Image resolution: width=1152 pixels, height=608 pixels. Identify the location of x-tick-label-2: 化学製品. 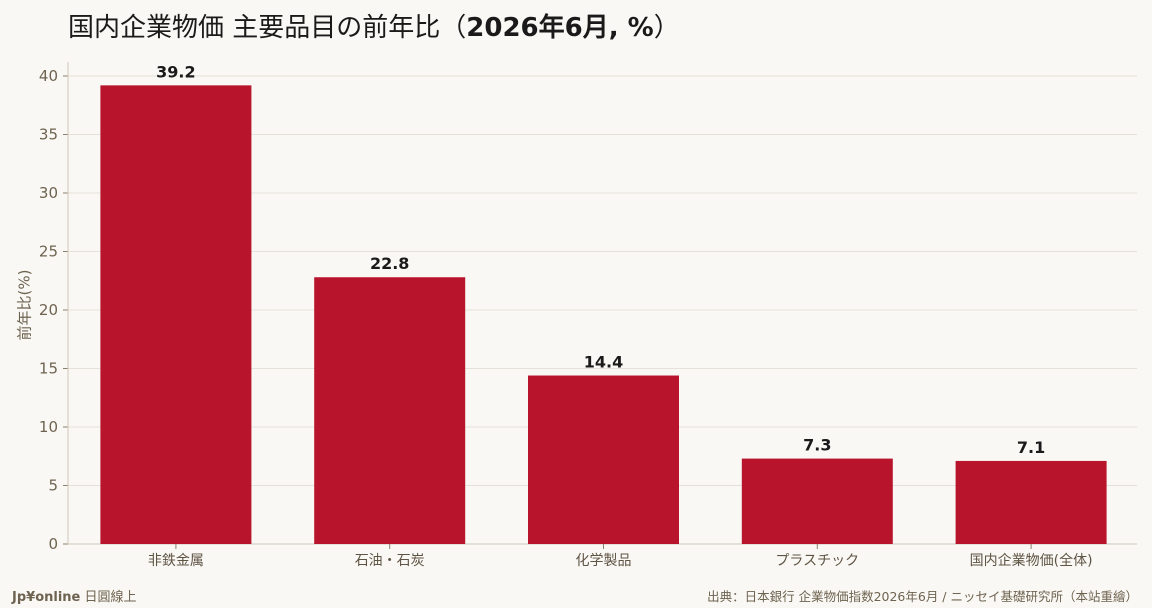
(604, 561).